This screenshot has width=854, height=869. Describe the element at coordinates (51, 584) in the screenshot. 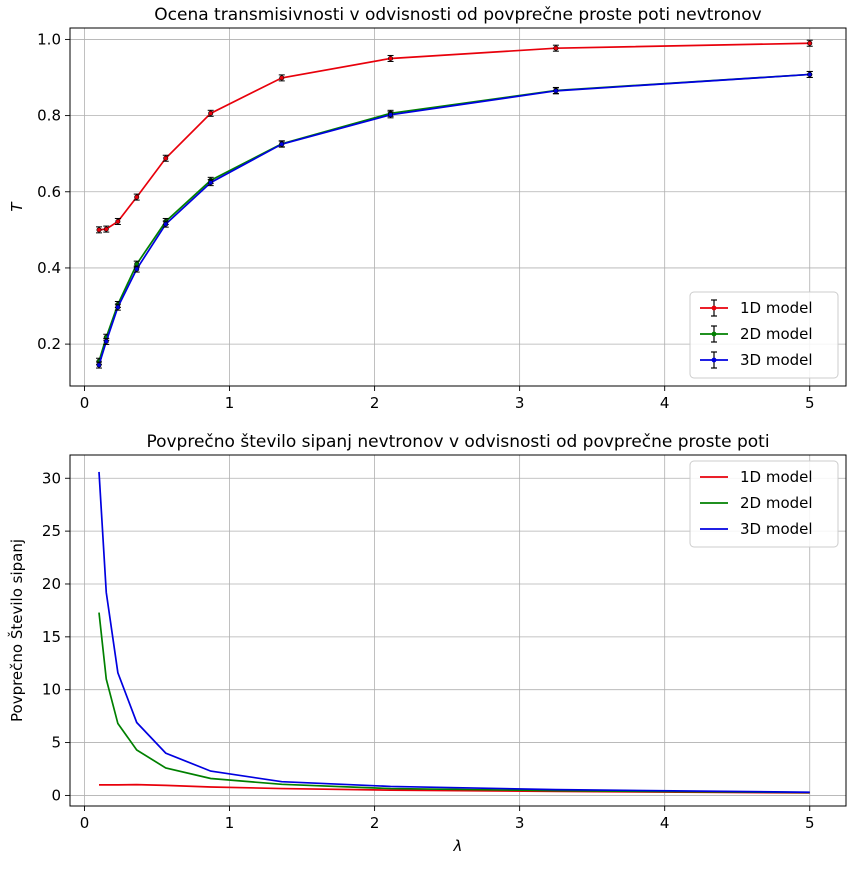

I see `y-tick-label: 20` at that location.